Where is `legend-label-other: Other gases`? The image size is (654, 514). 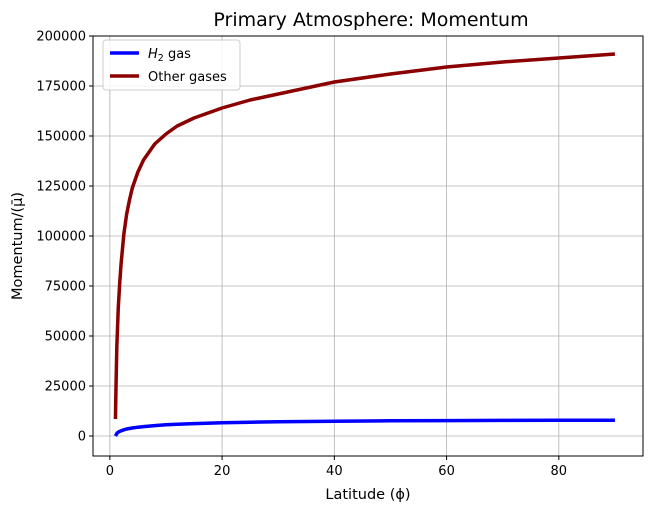
legend-label-other: Other gases is located at coordinates (187, 77).